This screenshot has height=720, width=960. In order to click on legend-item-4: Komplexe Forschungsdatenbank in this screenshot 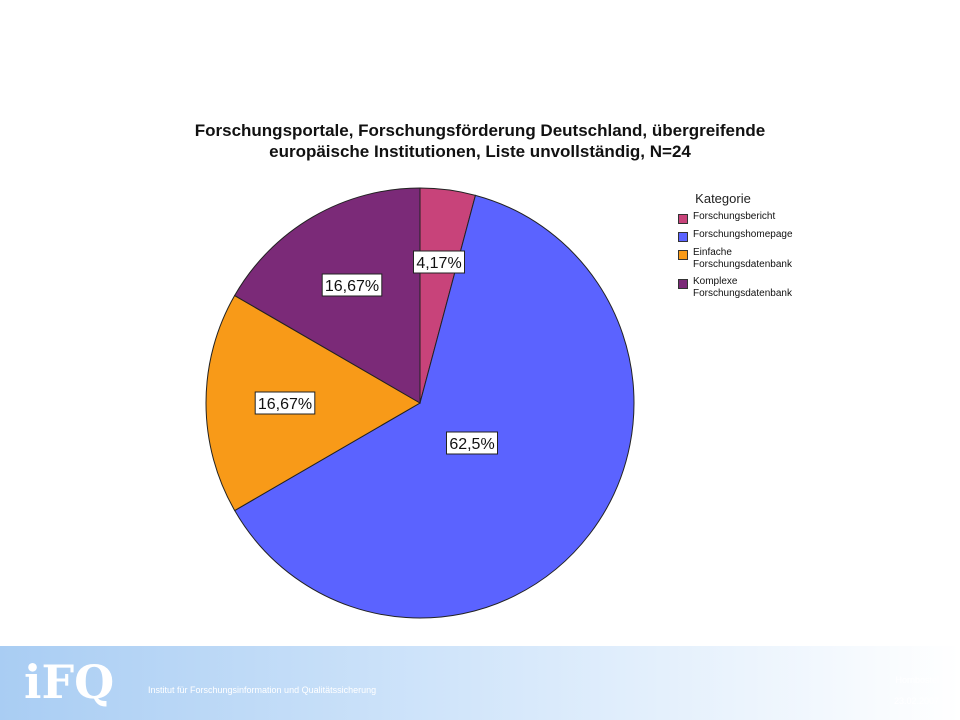, I will do `click(743, 288)`.